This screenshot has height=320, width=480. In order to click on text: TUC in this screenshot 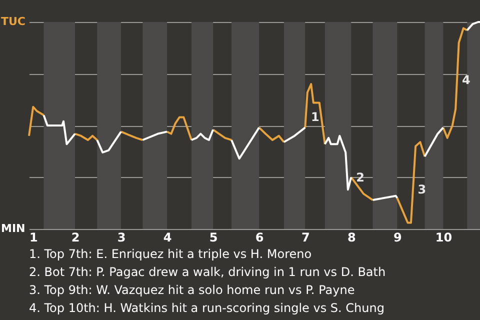, I will do `click(13, 21)`.